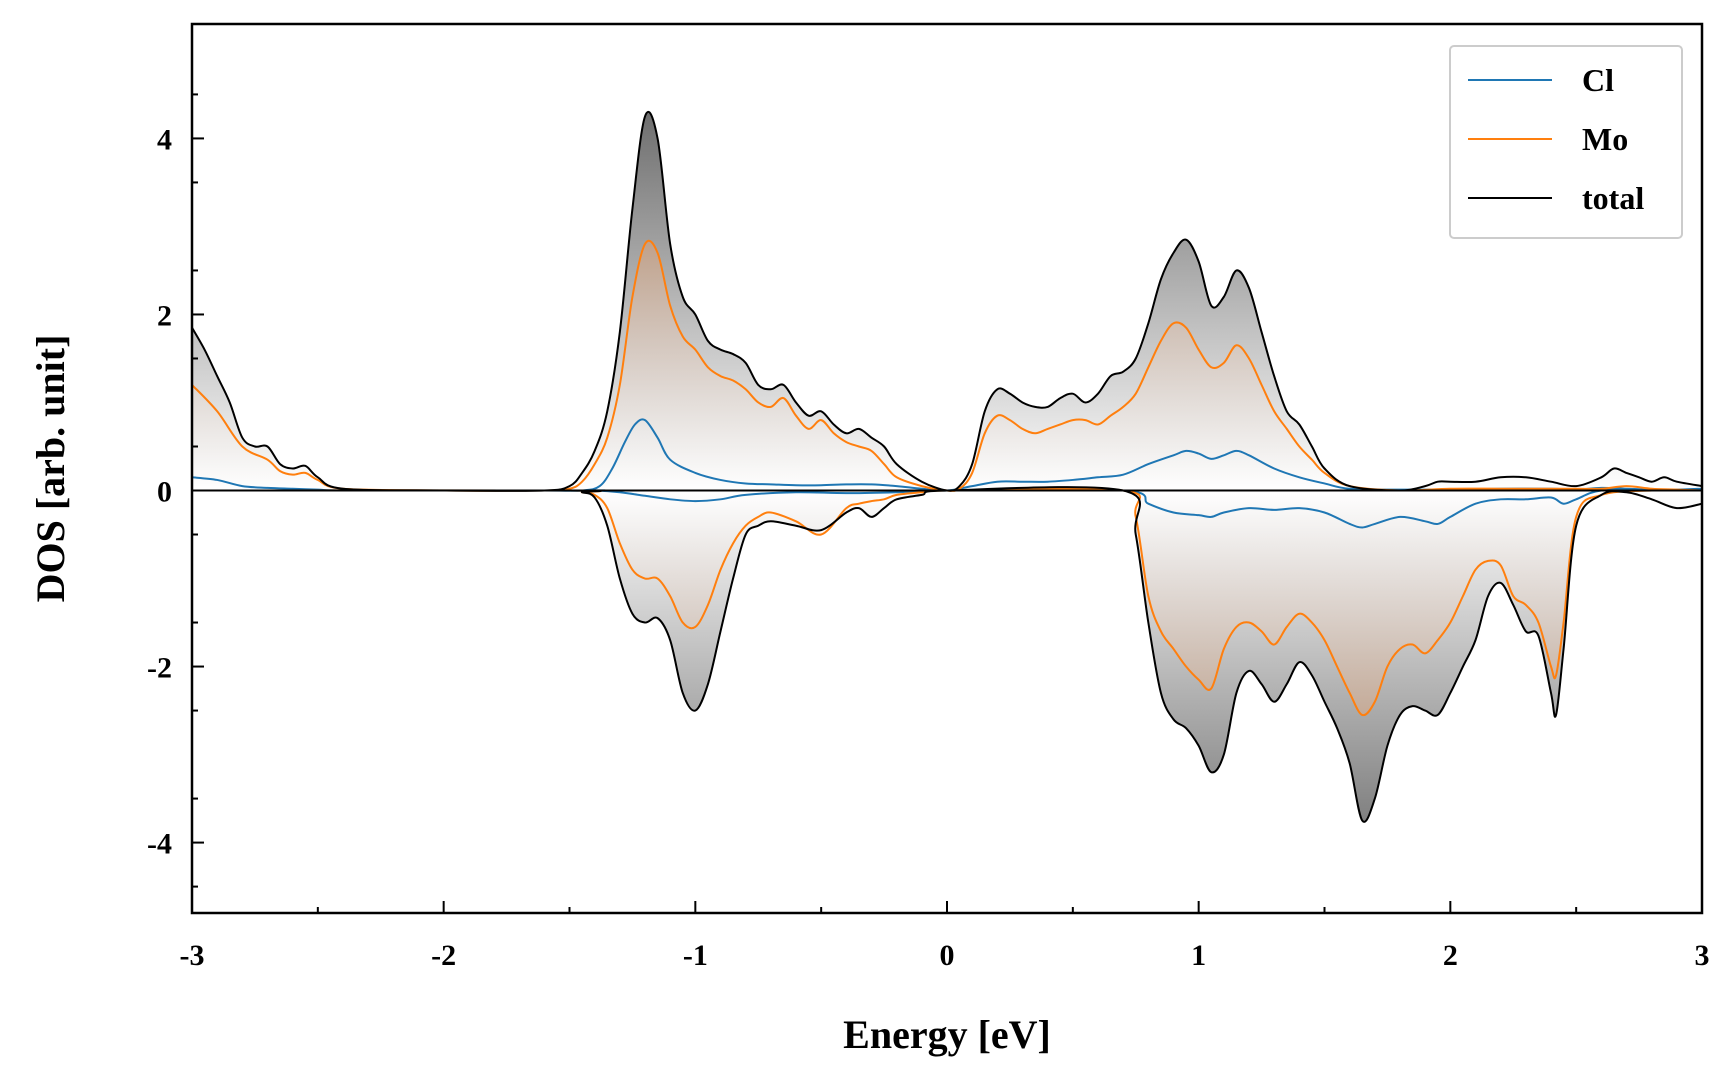  I want to click on legend-box, so click(1566, 142).